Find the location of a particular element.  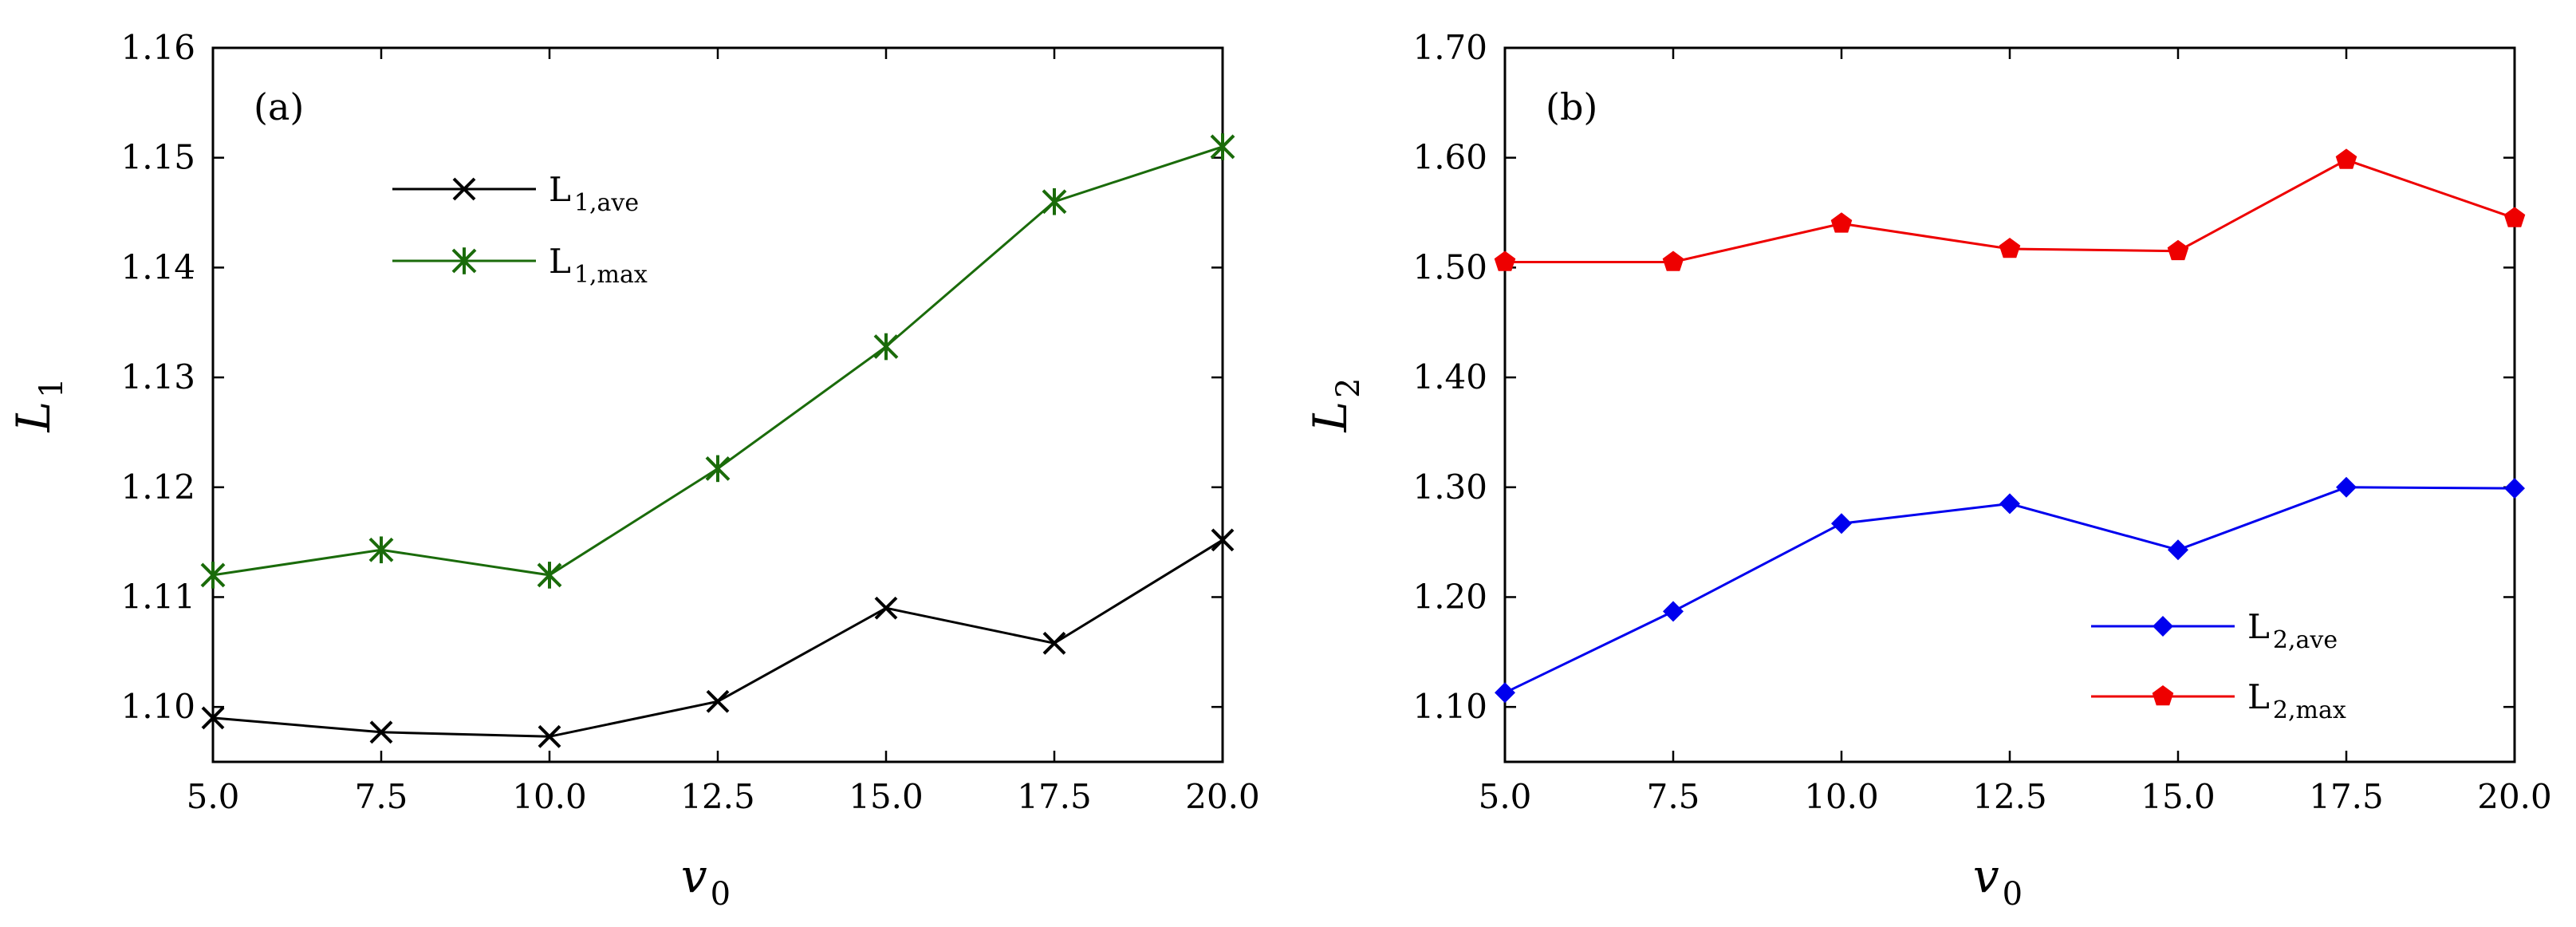

x-axis-title-a-main: v is located at coordinates (694, 876).